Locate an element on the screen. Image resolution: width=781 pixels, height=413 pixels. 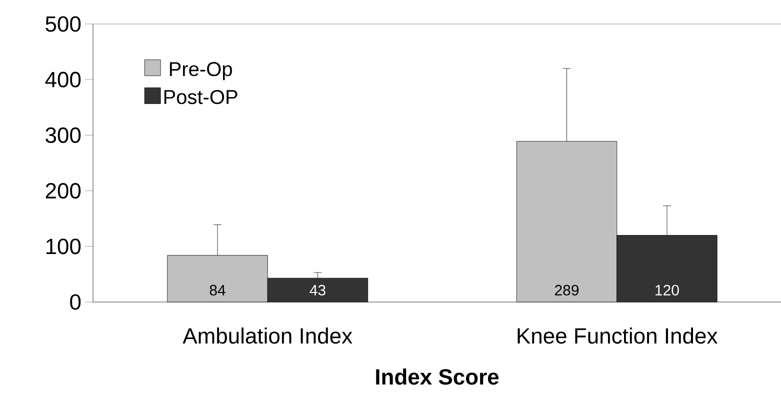
x-axis-title: Index Score is located at coordinates (437, 376).